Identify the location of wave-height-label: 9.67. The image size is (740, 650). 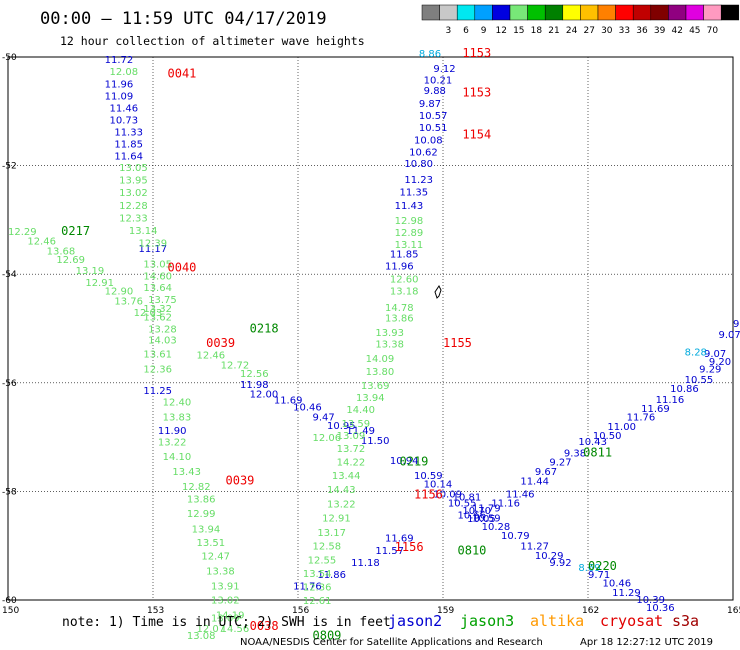
(546, 472).